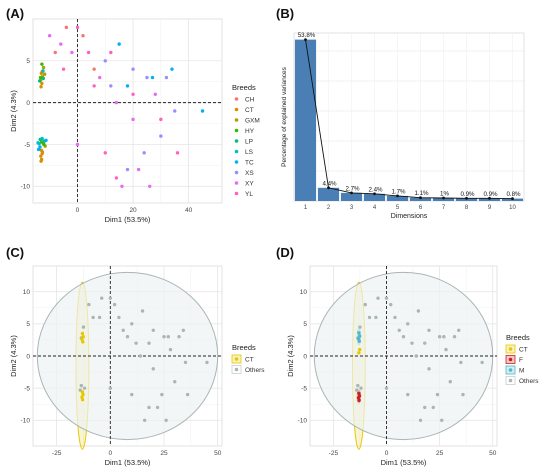  I want to click on legend-marker-ct, so click(236, 109).